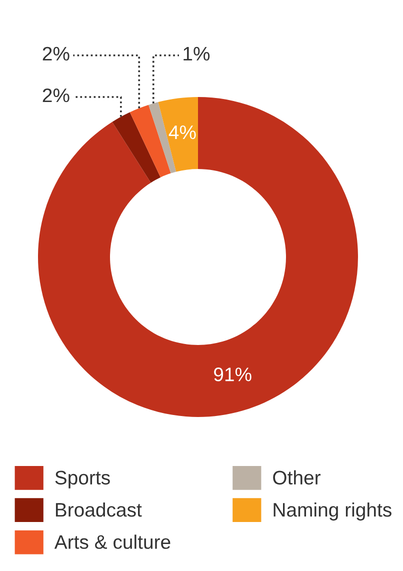  I want to click on data-label: 1%, so click(197, 53).